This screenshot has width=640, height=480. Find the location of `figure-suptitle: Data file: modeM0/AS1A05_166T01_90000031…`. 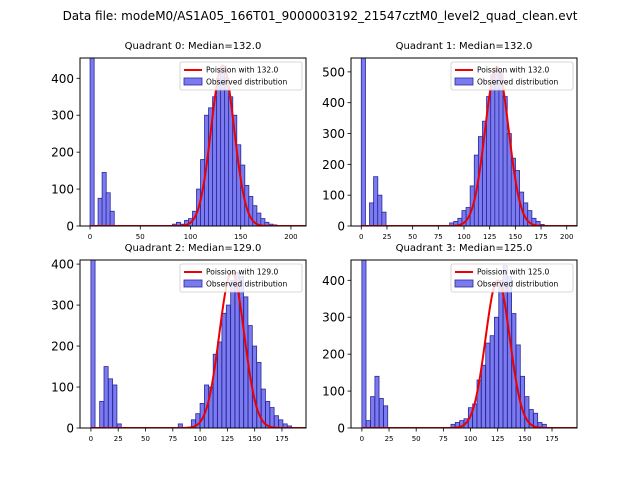

figure-suptitle: Data file: modeM0/AS1A05_166T01_90000031… is located at coordinates (320, 16).